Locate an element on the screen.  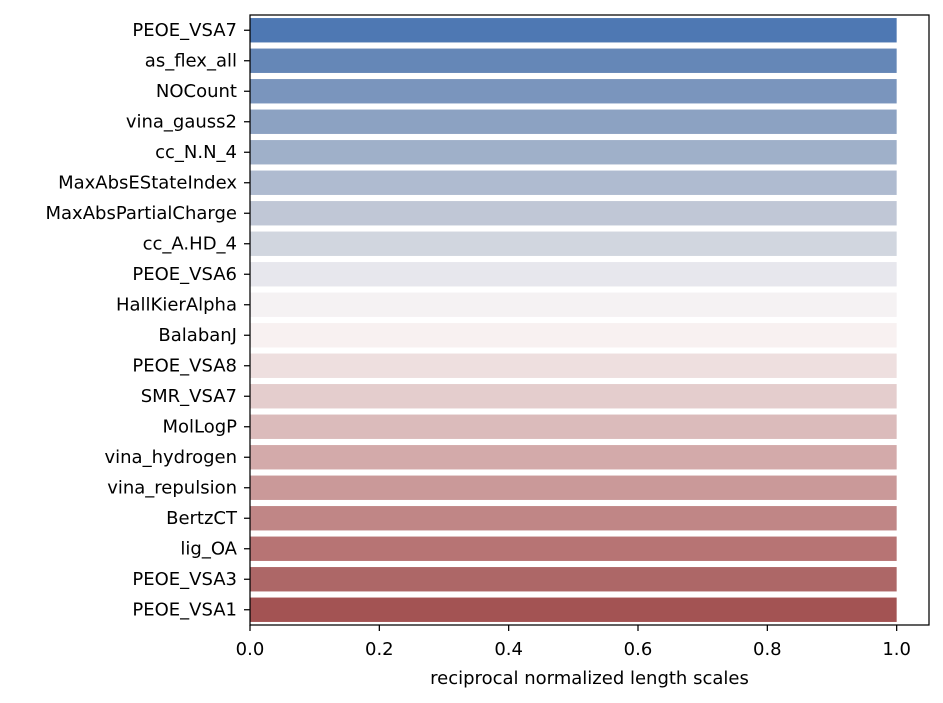
bar-SMR_VSA7 is located at coordinates (573, 396).